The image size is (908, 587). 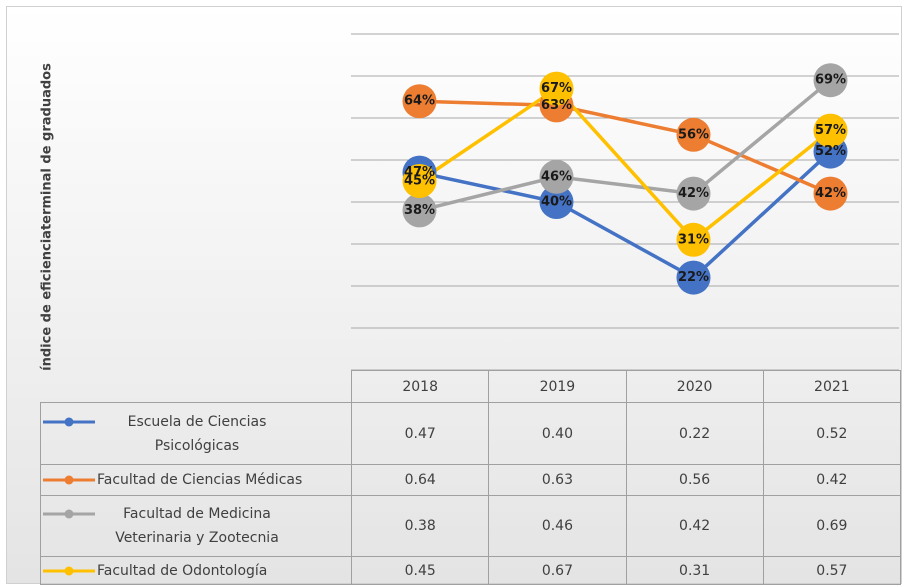 I want to click on data-label: 52%, so click(x=830, y=151).